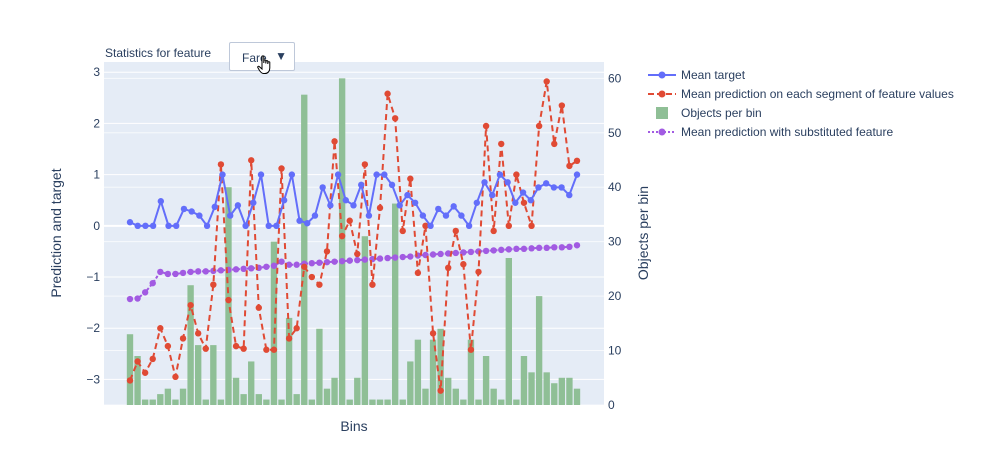  Describe the element at coordinates (615, 296) in the screenshot. I see `y-tick-right: 20` at that location.